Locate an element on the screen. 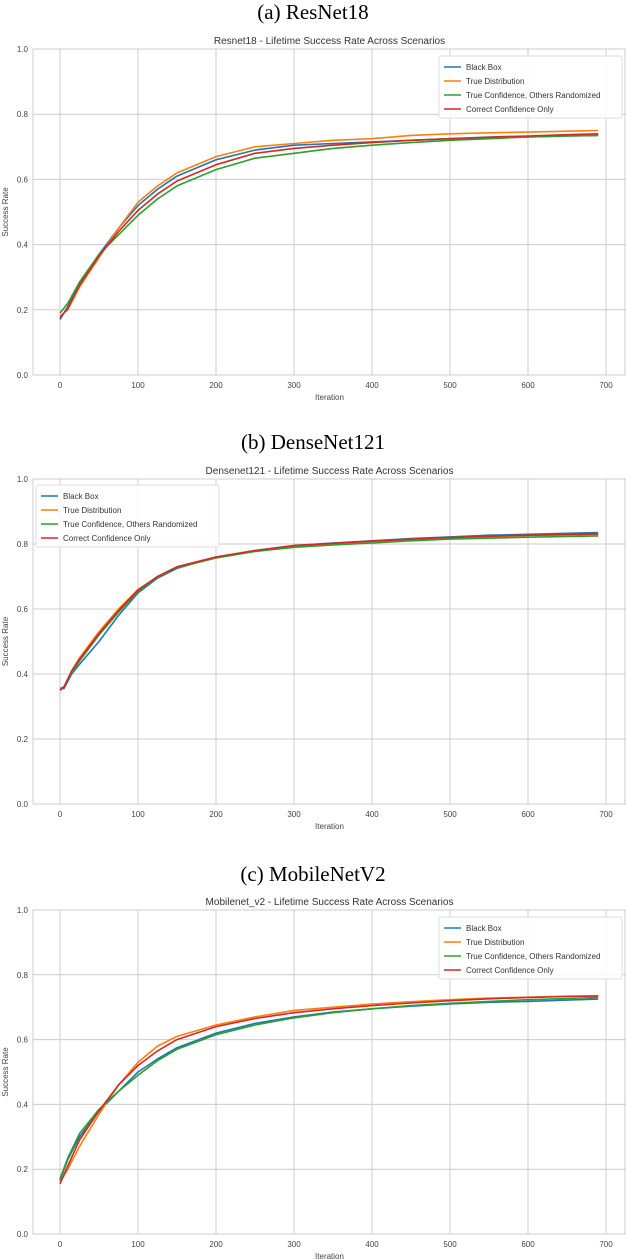 The width and height of the screenshot is (626, 1260). caption-resnet18: (a) ResNet18 is located at coordinates (313, 12).